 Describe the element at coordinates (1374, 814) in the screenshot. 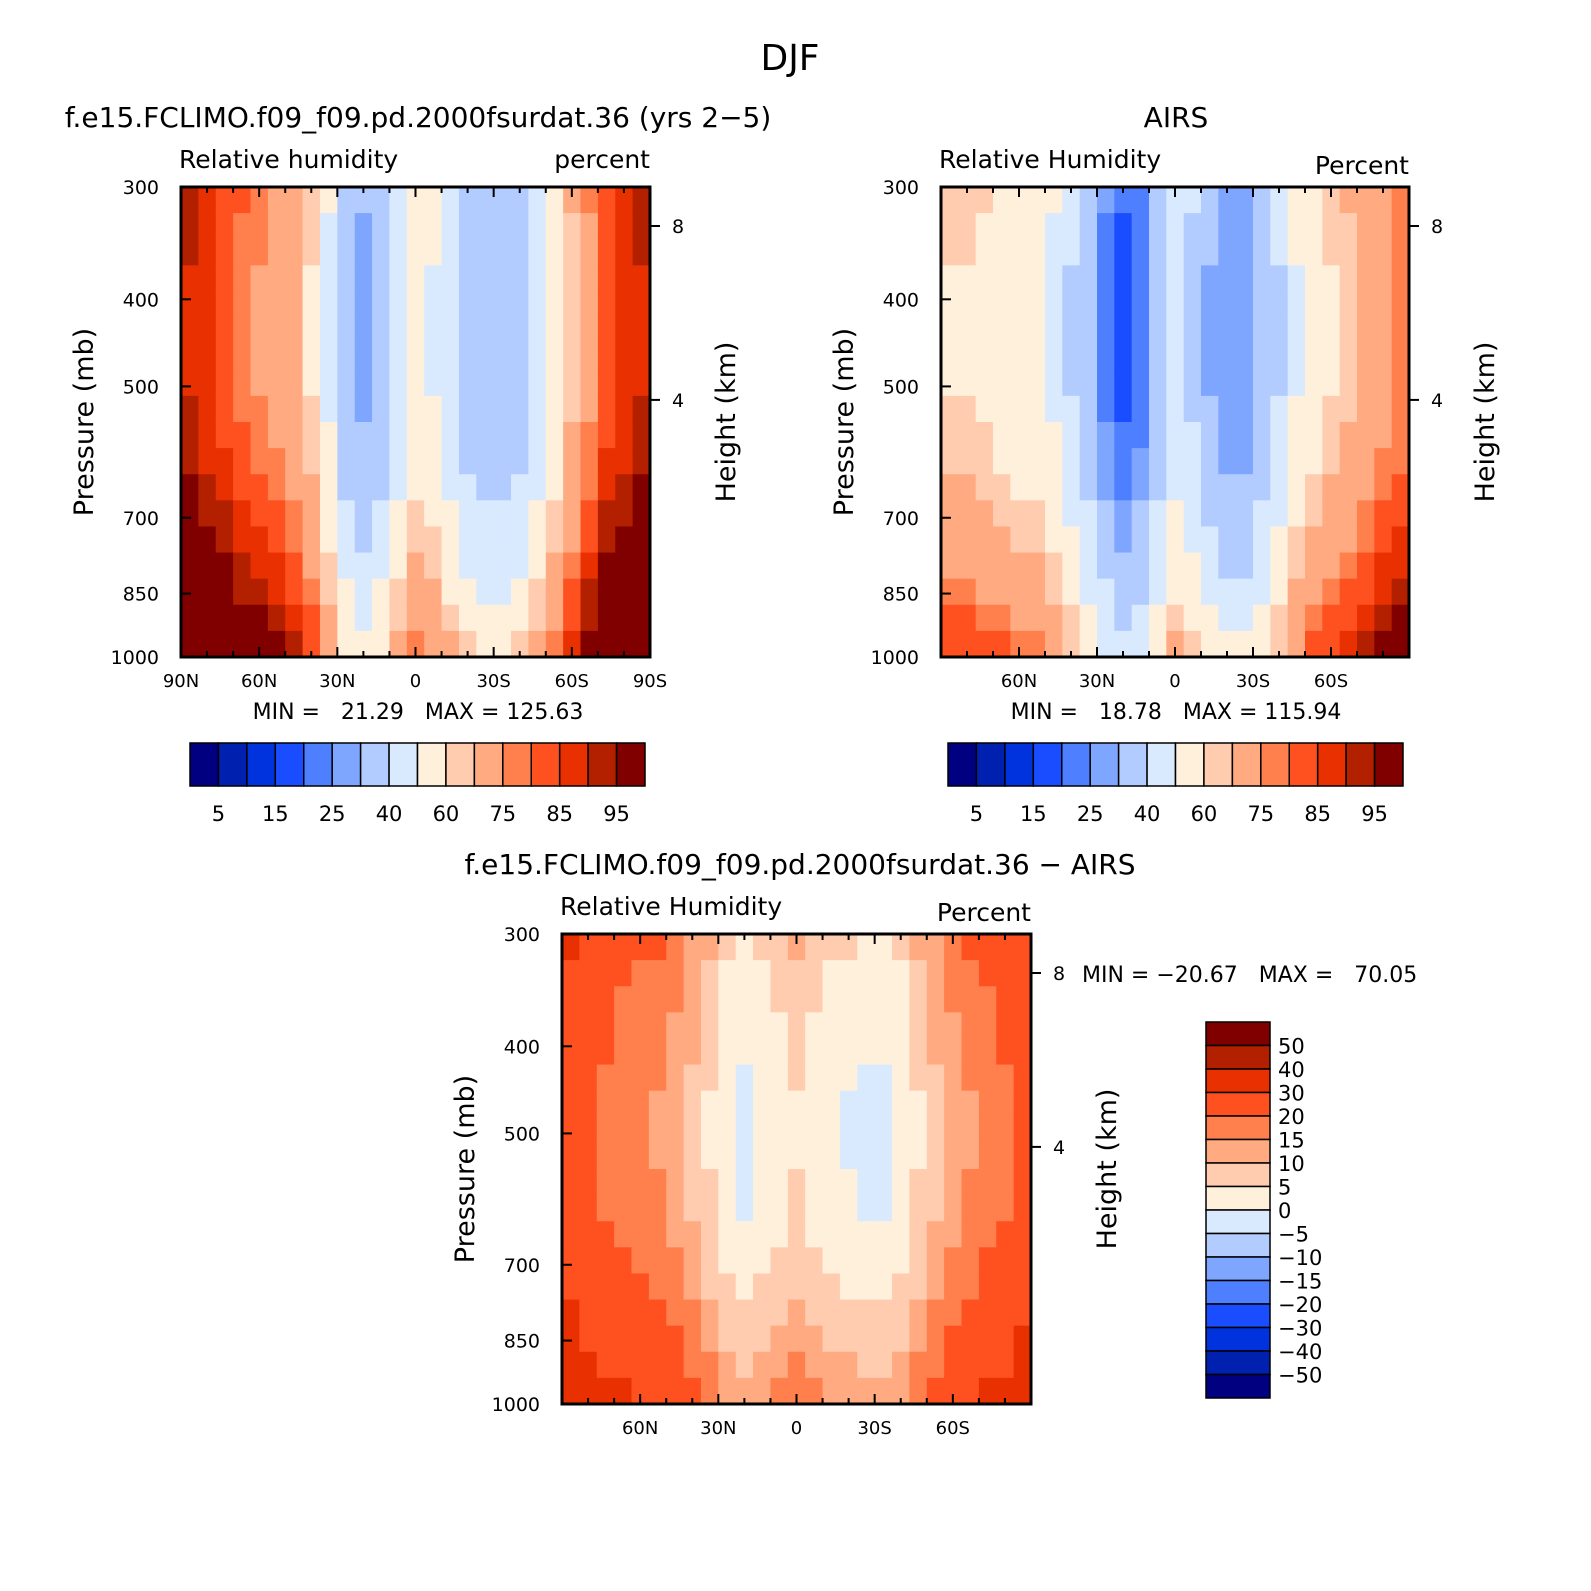

I see `p2-colorbar-label: 95` at that location.